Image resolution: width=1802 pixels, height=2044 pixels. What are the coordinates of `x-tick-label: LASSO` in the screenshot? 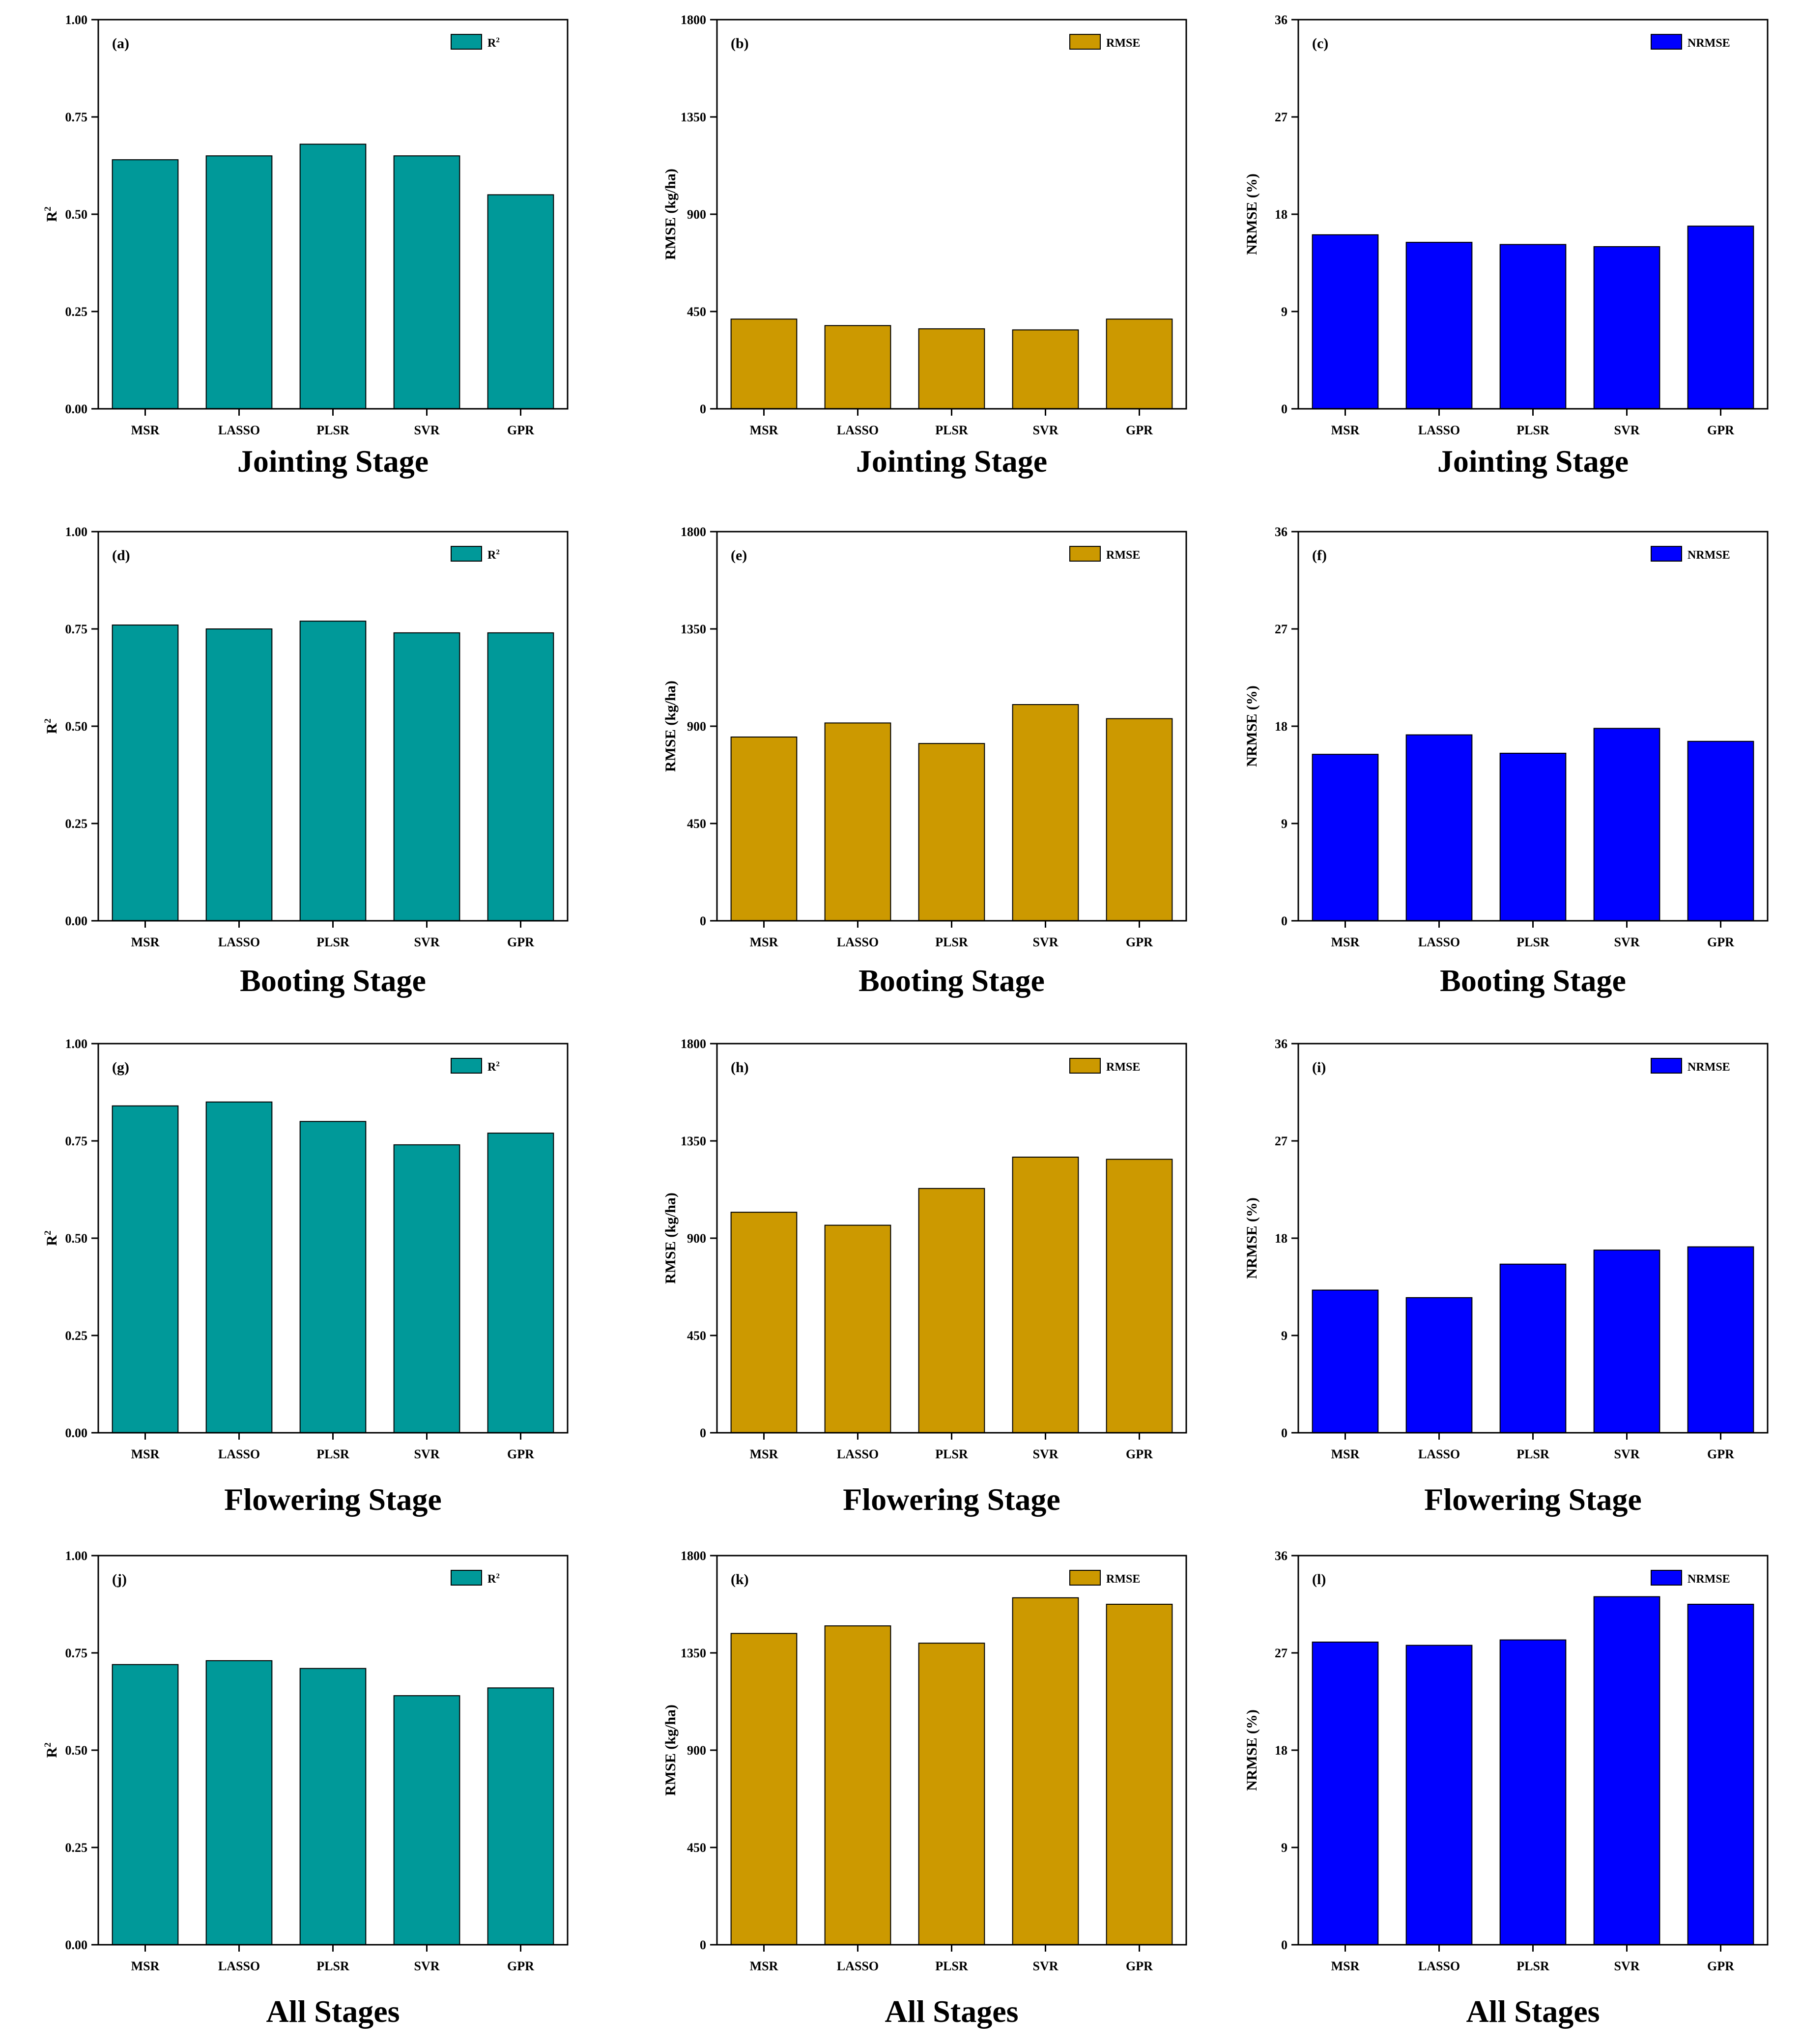 It's located at (858, 942).